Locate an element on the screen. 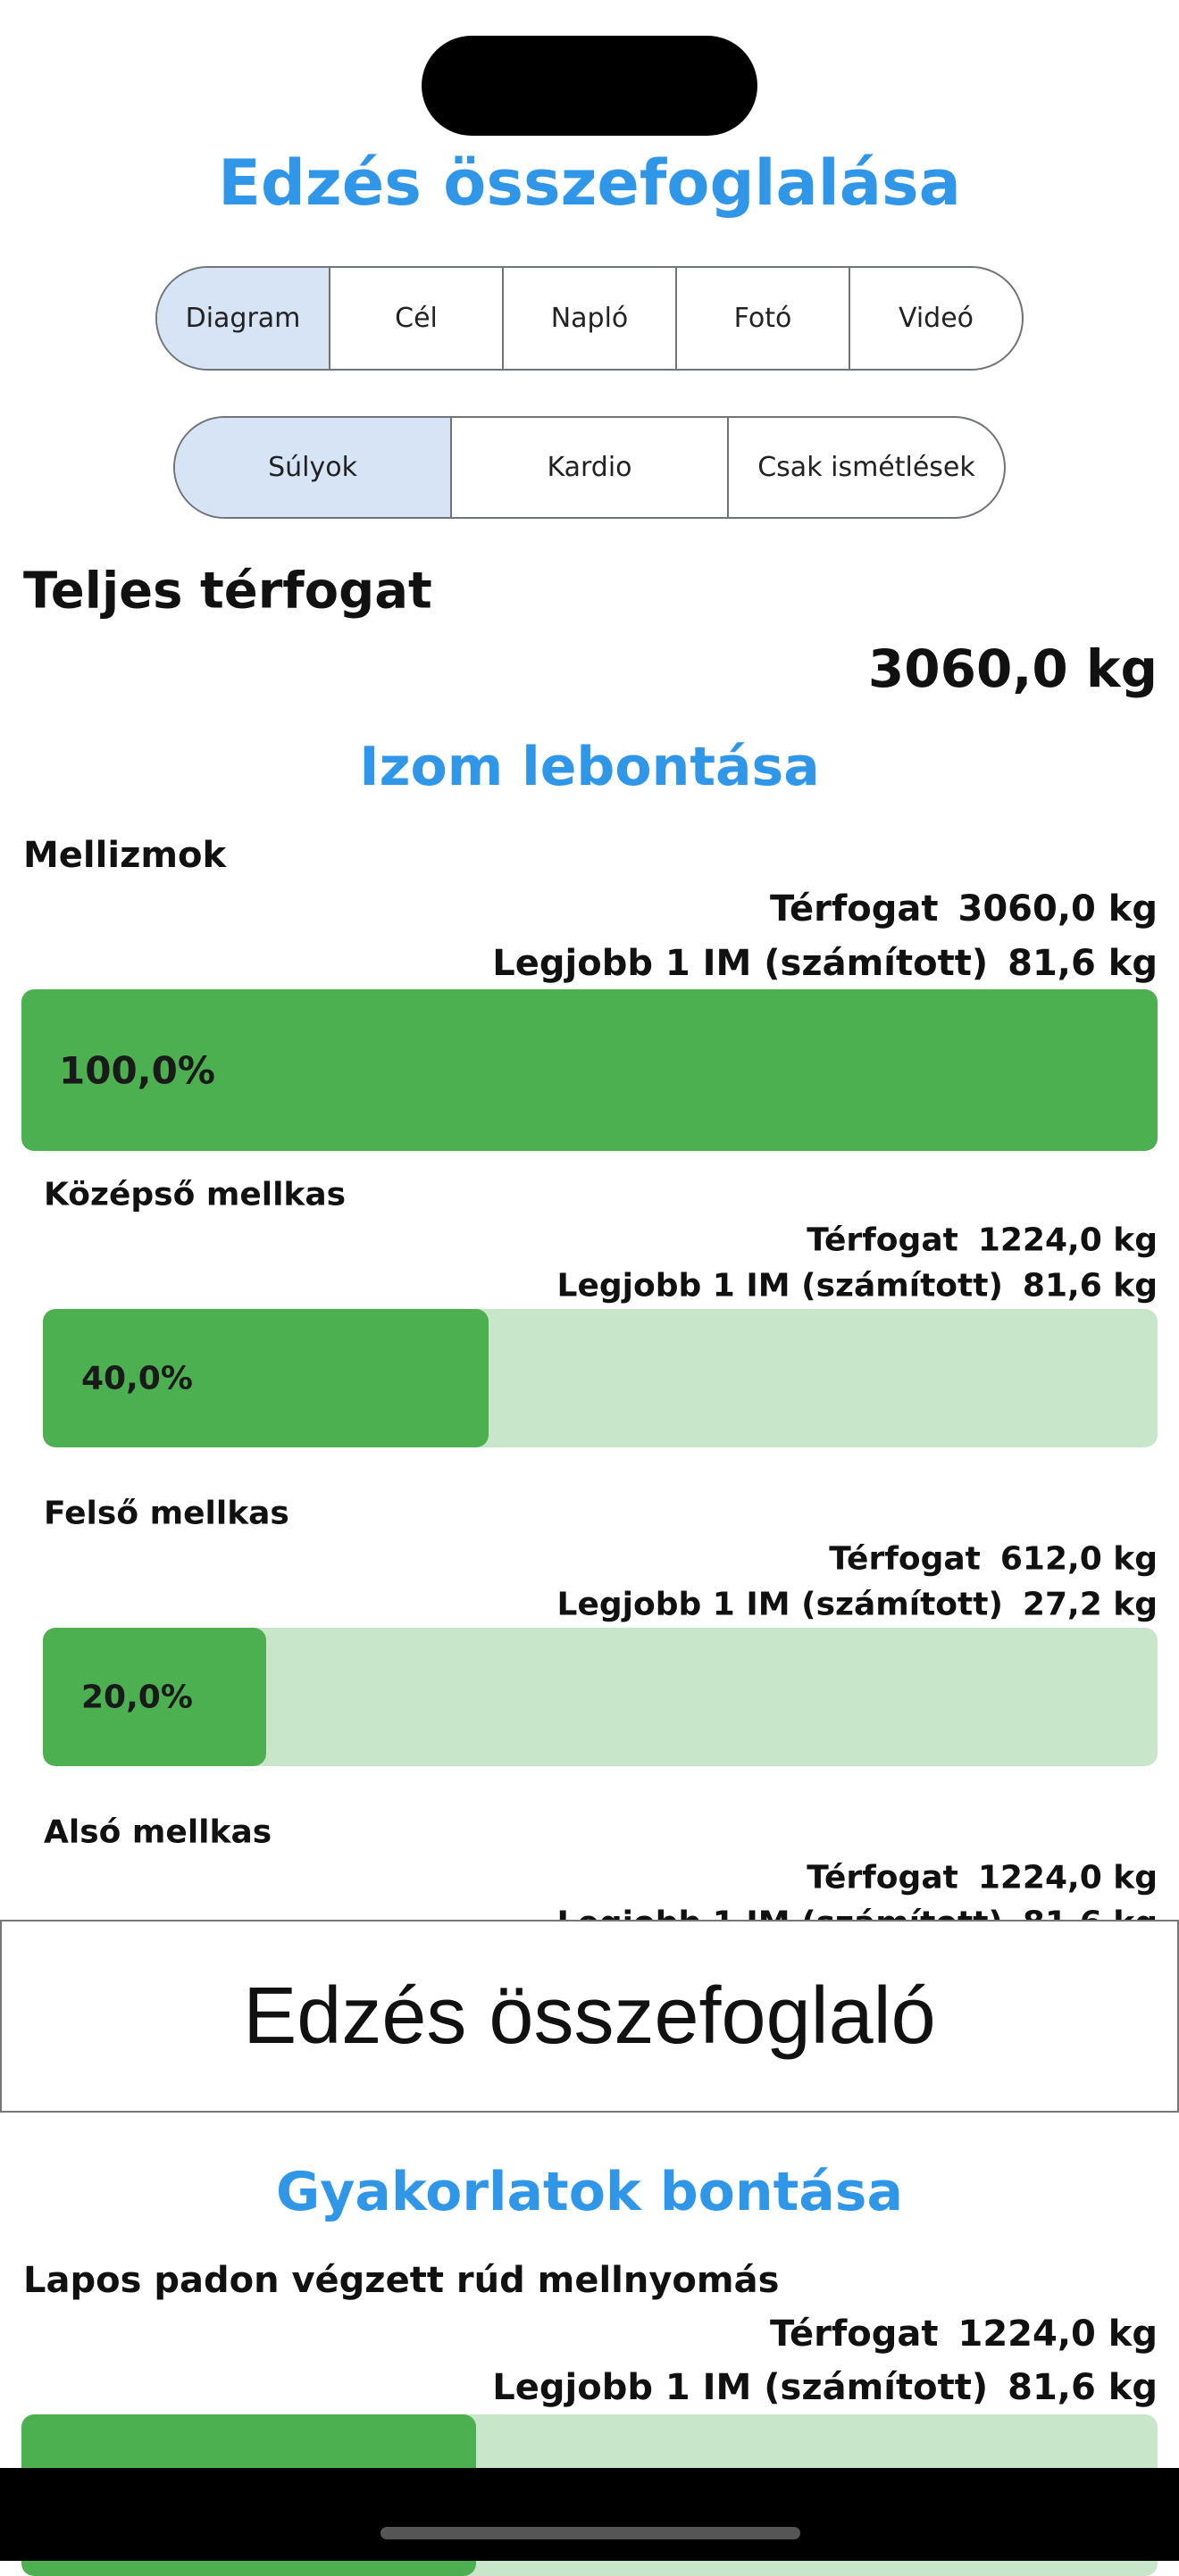 The height and width of the screenshot is (2576, 1179). best-row: Legjobb 1 IM (számított) 27,2 kg is located at coordinates (857, 1605).